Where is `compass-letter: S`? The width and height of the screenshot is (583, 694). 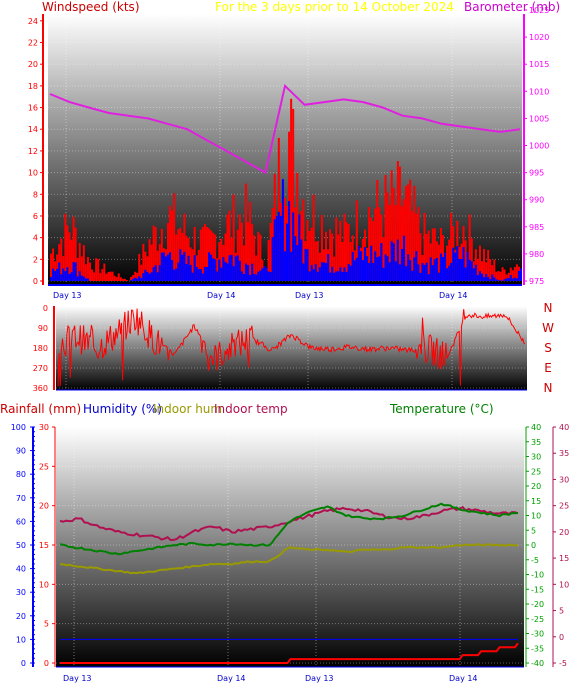 compass-letter: S is located at coordinates (548, 348).